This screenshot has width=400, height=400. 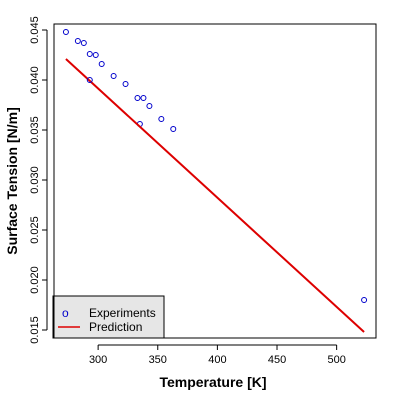 I want to click on legend-label-experiments: Experiments, so click(x=122, y=313).